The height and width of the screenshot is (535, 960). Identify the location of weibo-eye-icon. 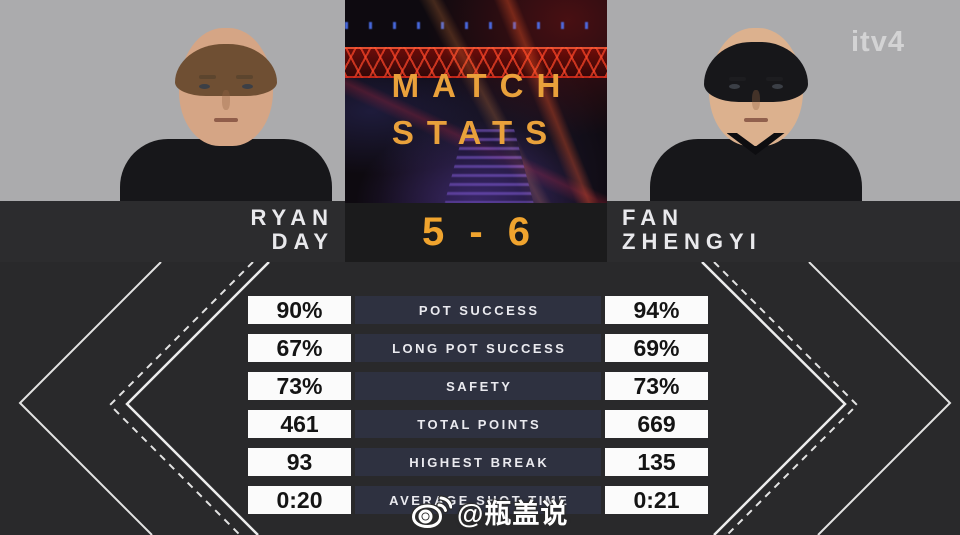
(431, 511).